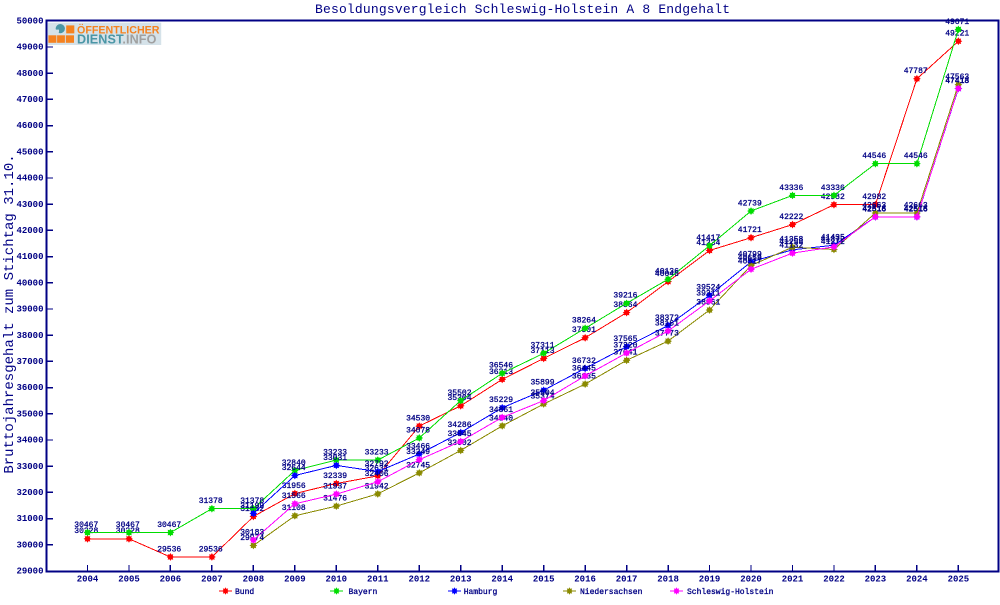  Describe the element at coordinates (916, 71) in the screenshot. I see `svg-text: 47787` at that location.